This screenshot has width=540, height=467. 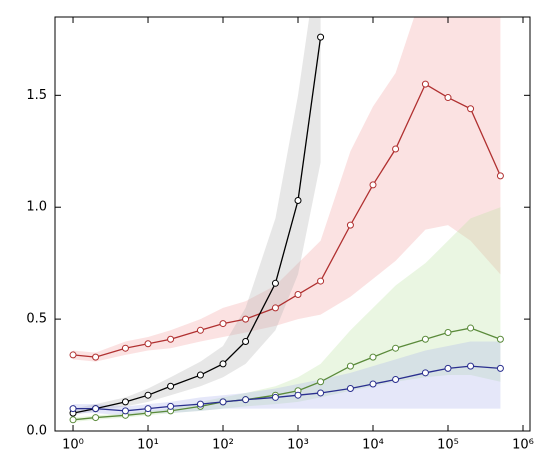 I want to click on y-tick-label: 1.5, so click(x=36, y=95).